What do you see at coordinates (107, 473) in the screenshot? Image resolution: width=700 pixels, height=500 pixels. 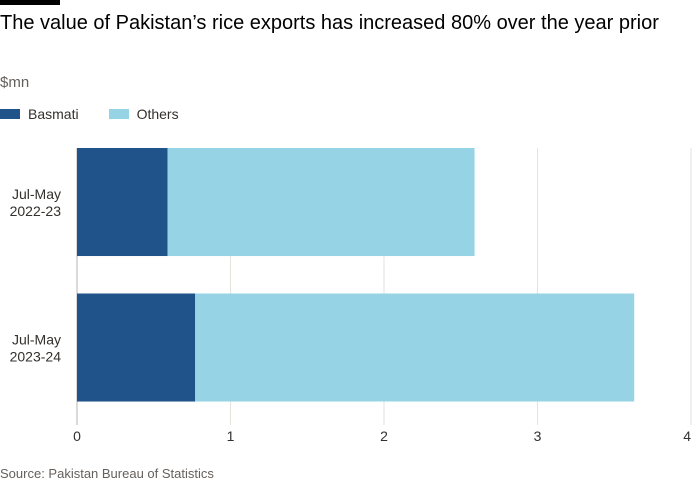 I see `source-note: Source: Pakistan Bureau of Statistics` at bounding box center [107, 473].